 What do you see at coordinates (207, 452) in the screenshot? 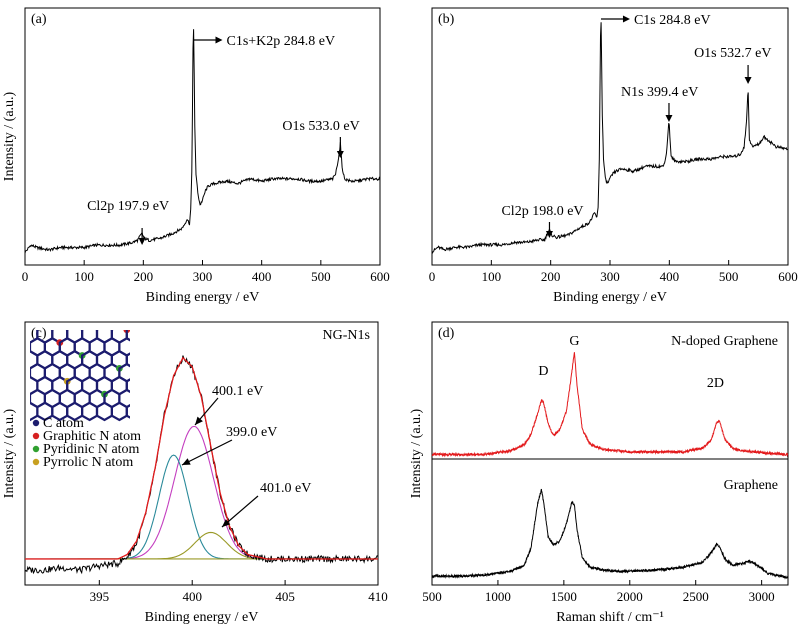
I see `annotation-arrow` at bounding box center [207, 452].